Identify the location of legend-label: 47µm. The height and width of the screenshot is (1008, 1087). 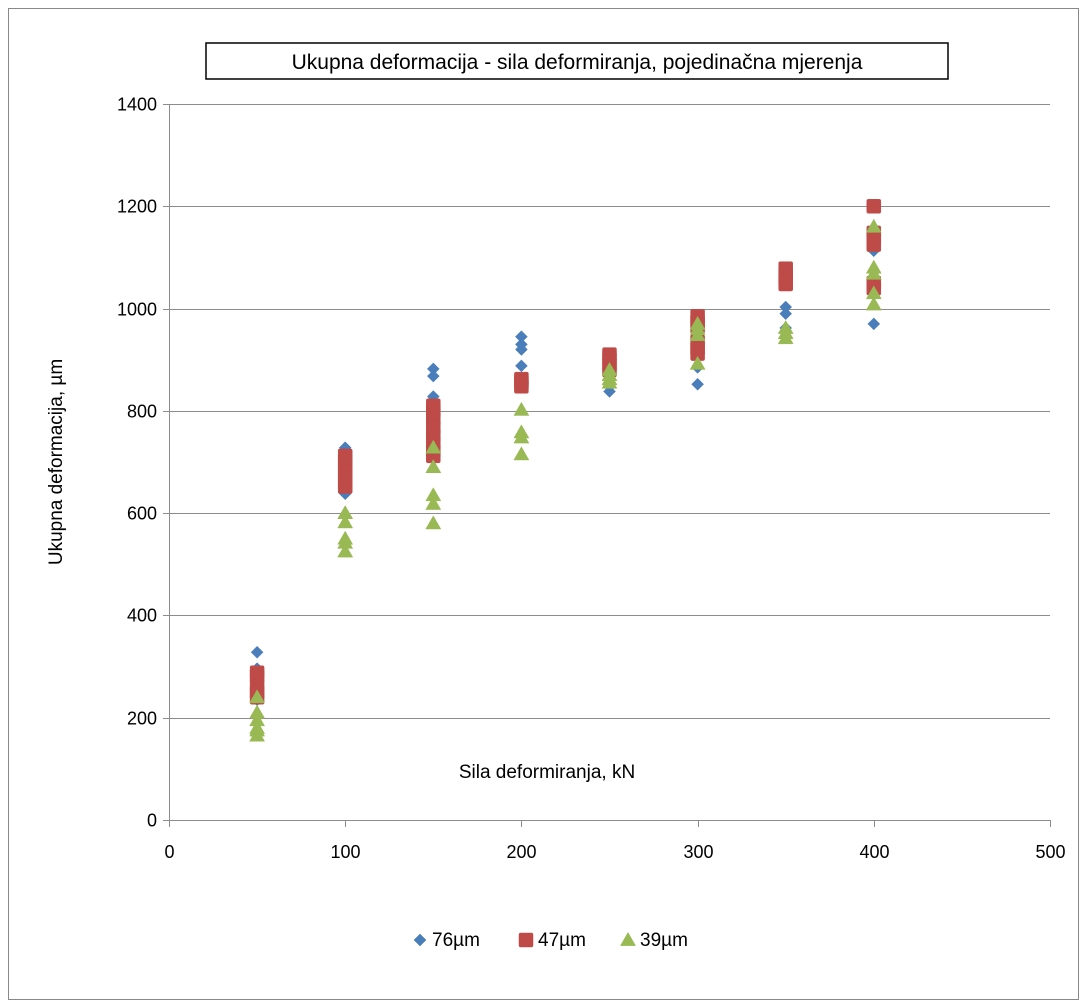
(562, 940).